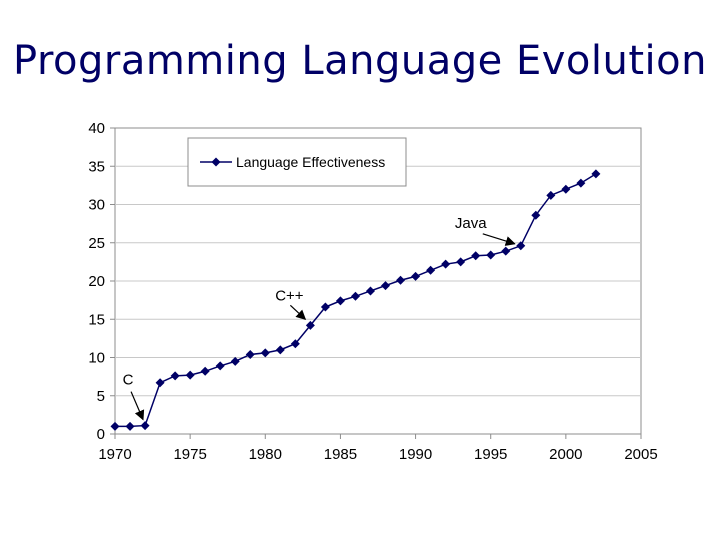  Describe the element at coordinates (114, 454) in the screenshot. I see `x-tick-label: 1970` at that location.